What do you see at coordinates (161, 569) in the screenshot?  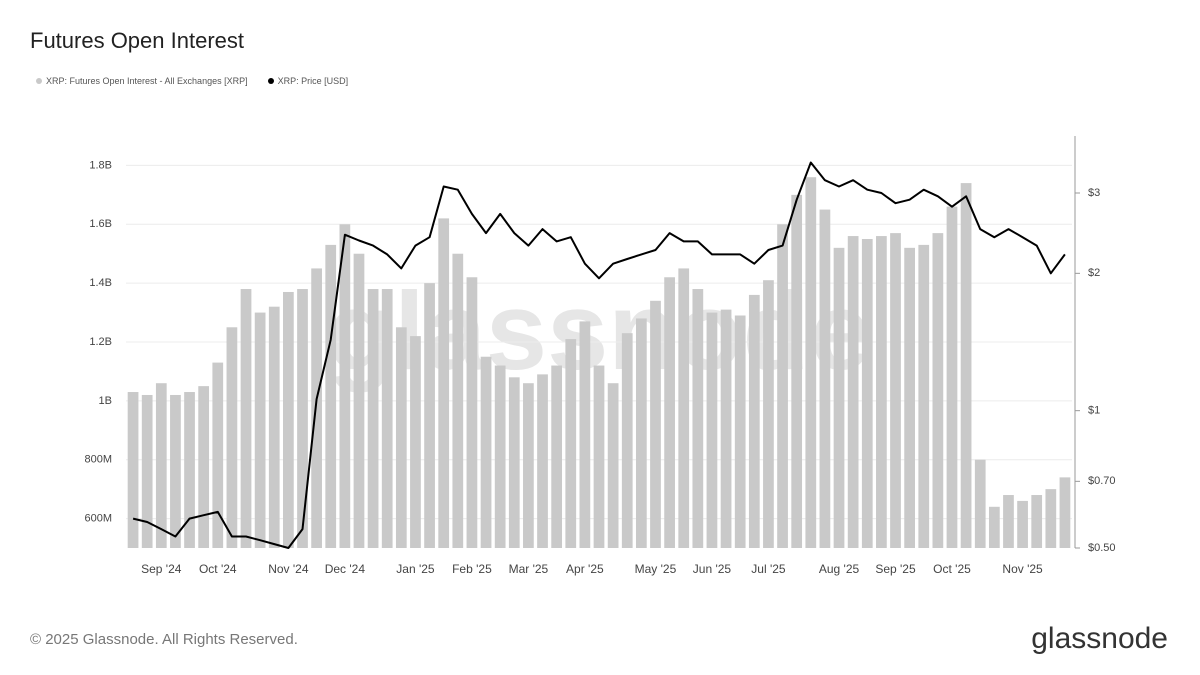 I see `x-tick-label: Sep '24` at bounding box center [161, 569].